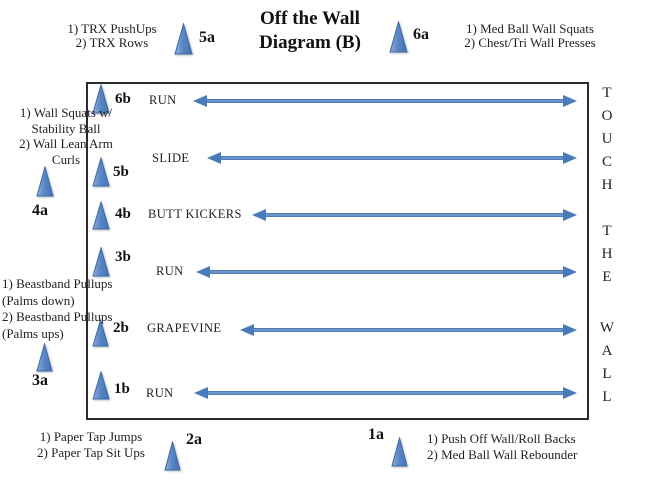  I want to click on lane-activity-5b: SLIDE, so click(171, 158).